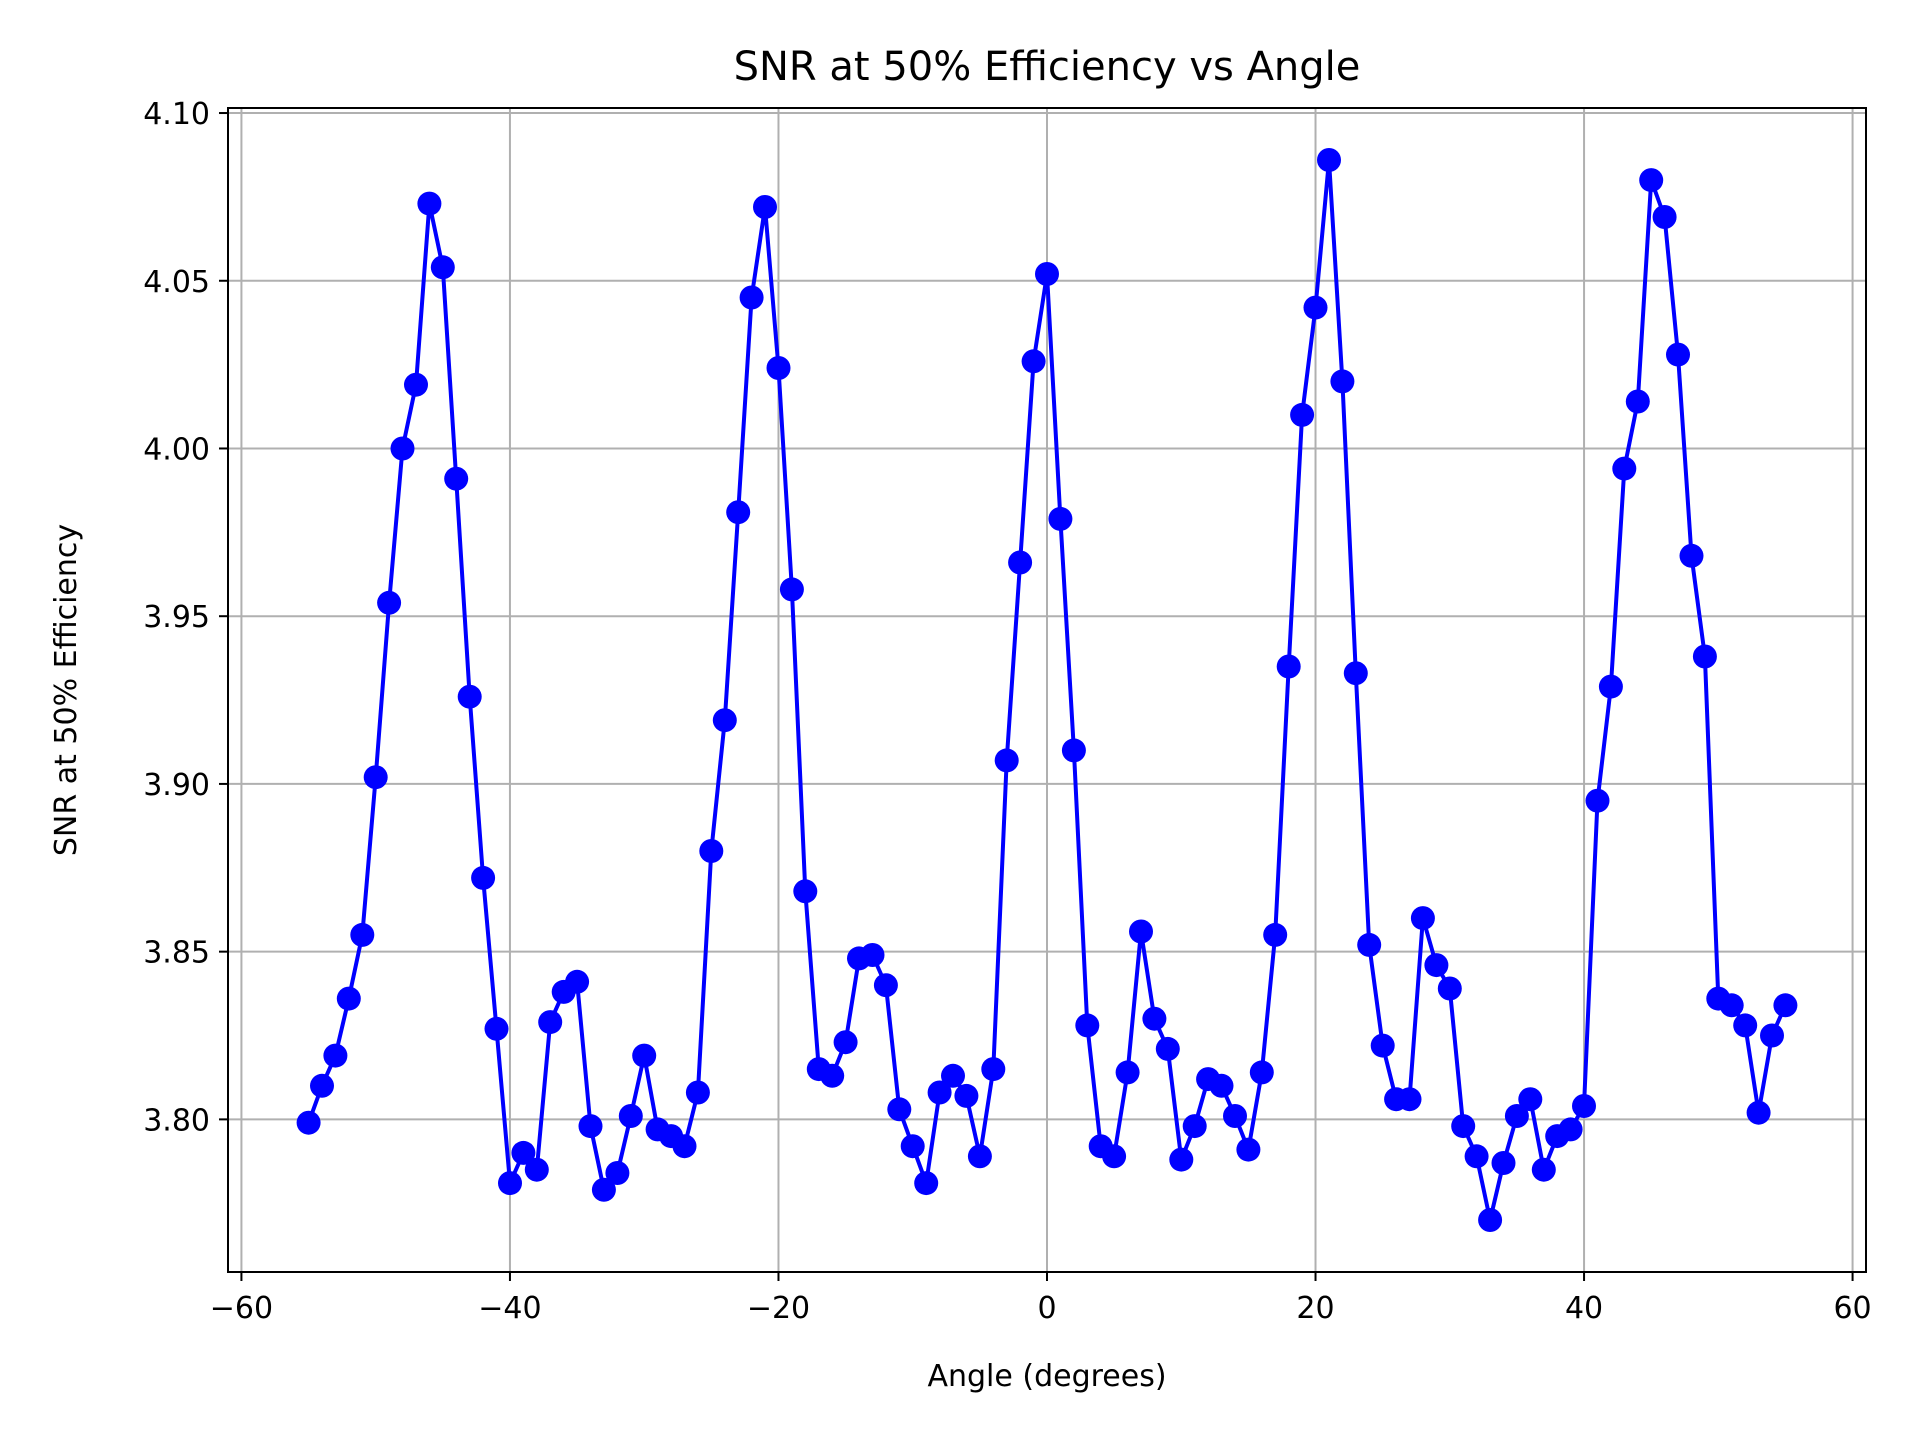 The image size is (1920, 1440). I want to click on x-tick-label: 40, so click(1584, 1308).